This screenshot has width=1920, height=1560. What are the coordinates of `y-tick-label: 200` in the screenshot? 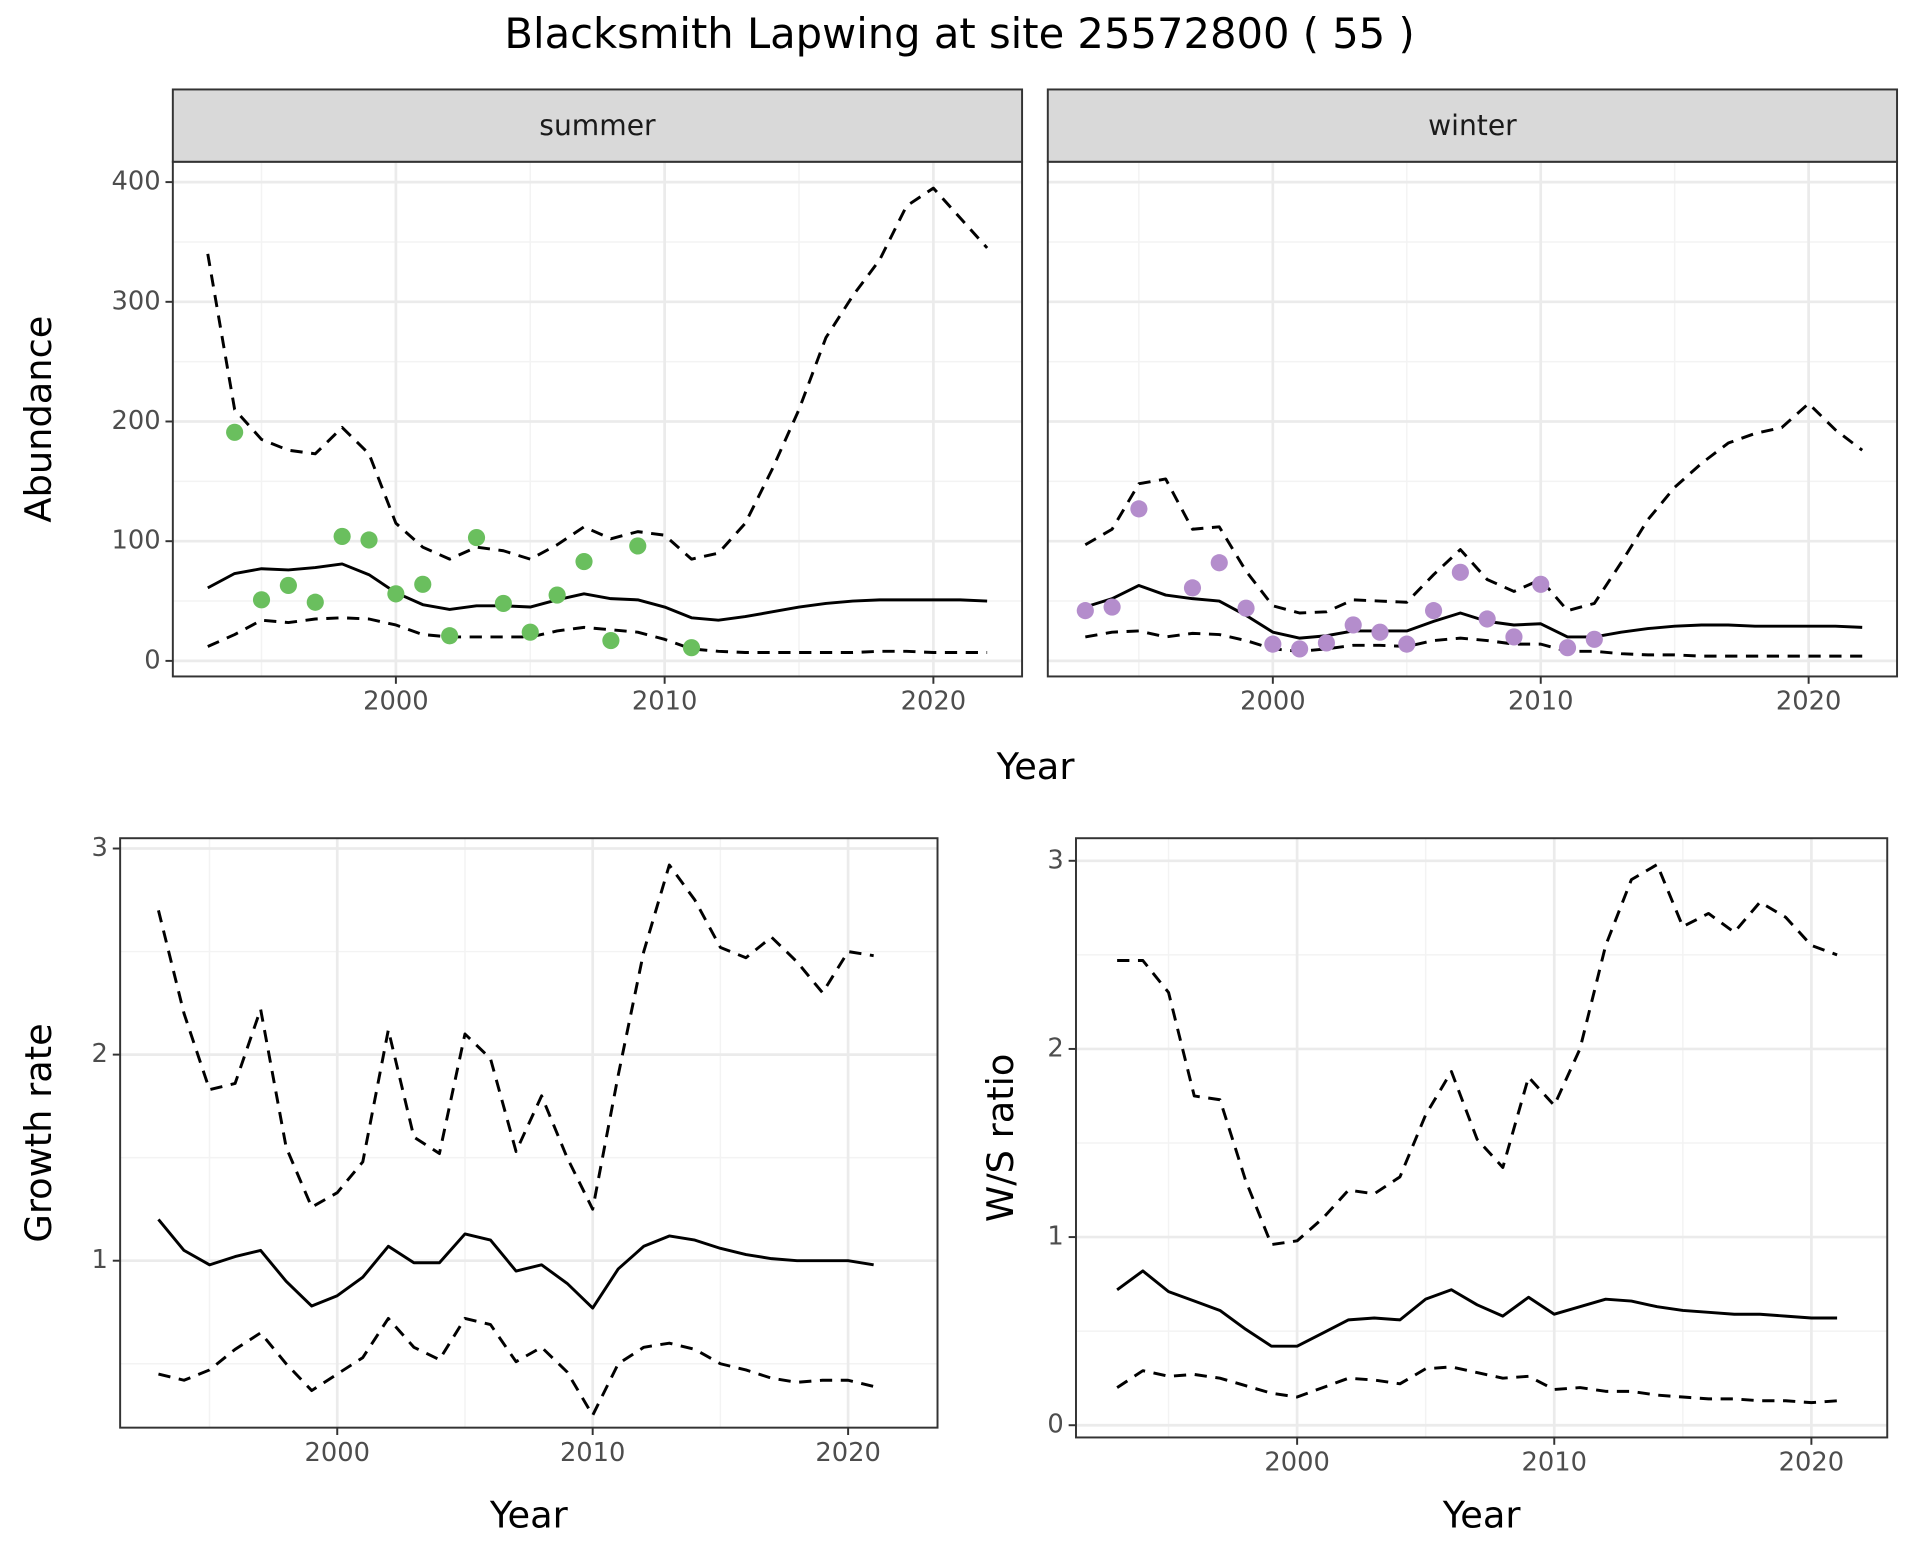 It's located at (135, 421).